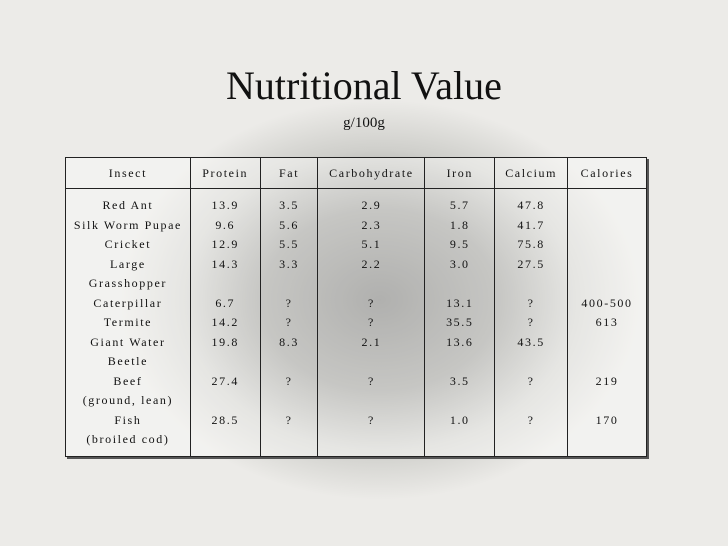 This screenshot has height=546, width=728. I want to click on table-row: Giant Water Beetle 19.8 8.3 2.1 13.6 43.5, so click(356, 352).